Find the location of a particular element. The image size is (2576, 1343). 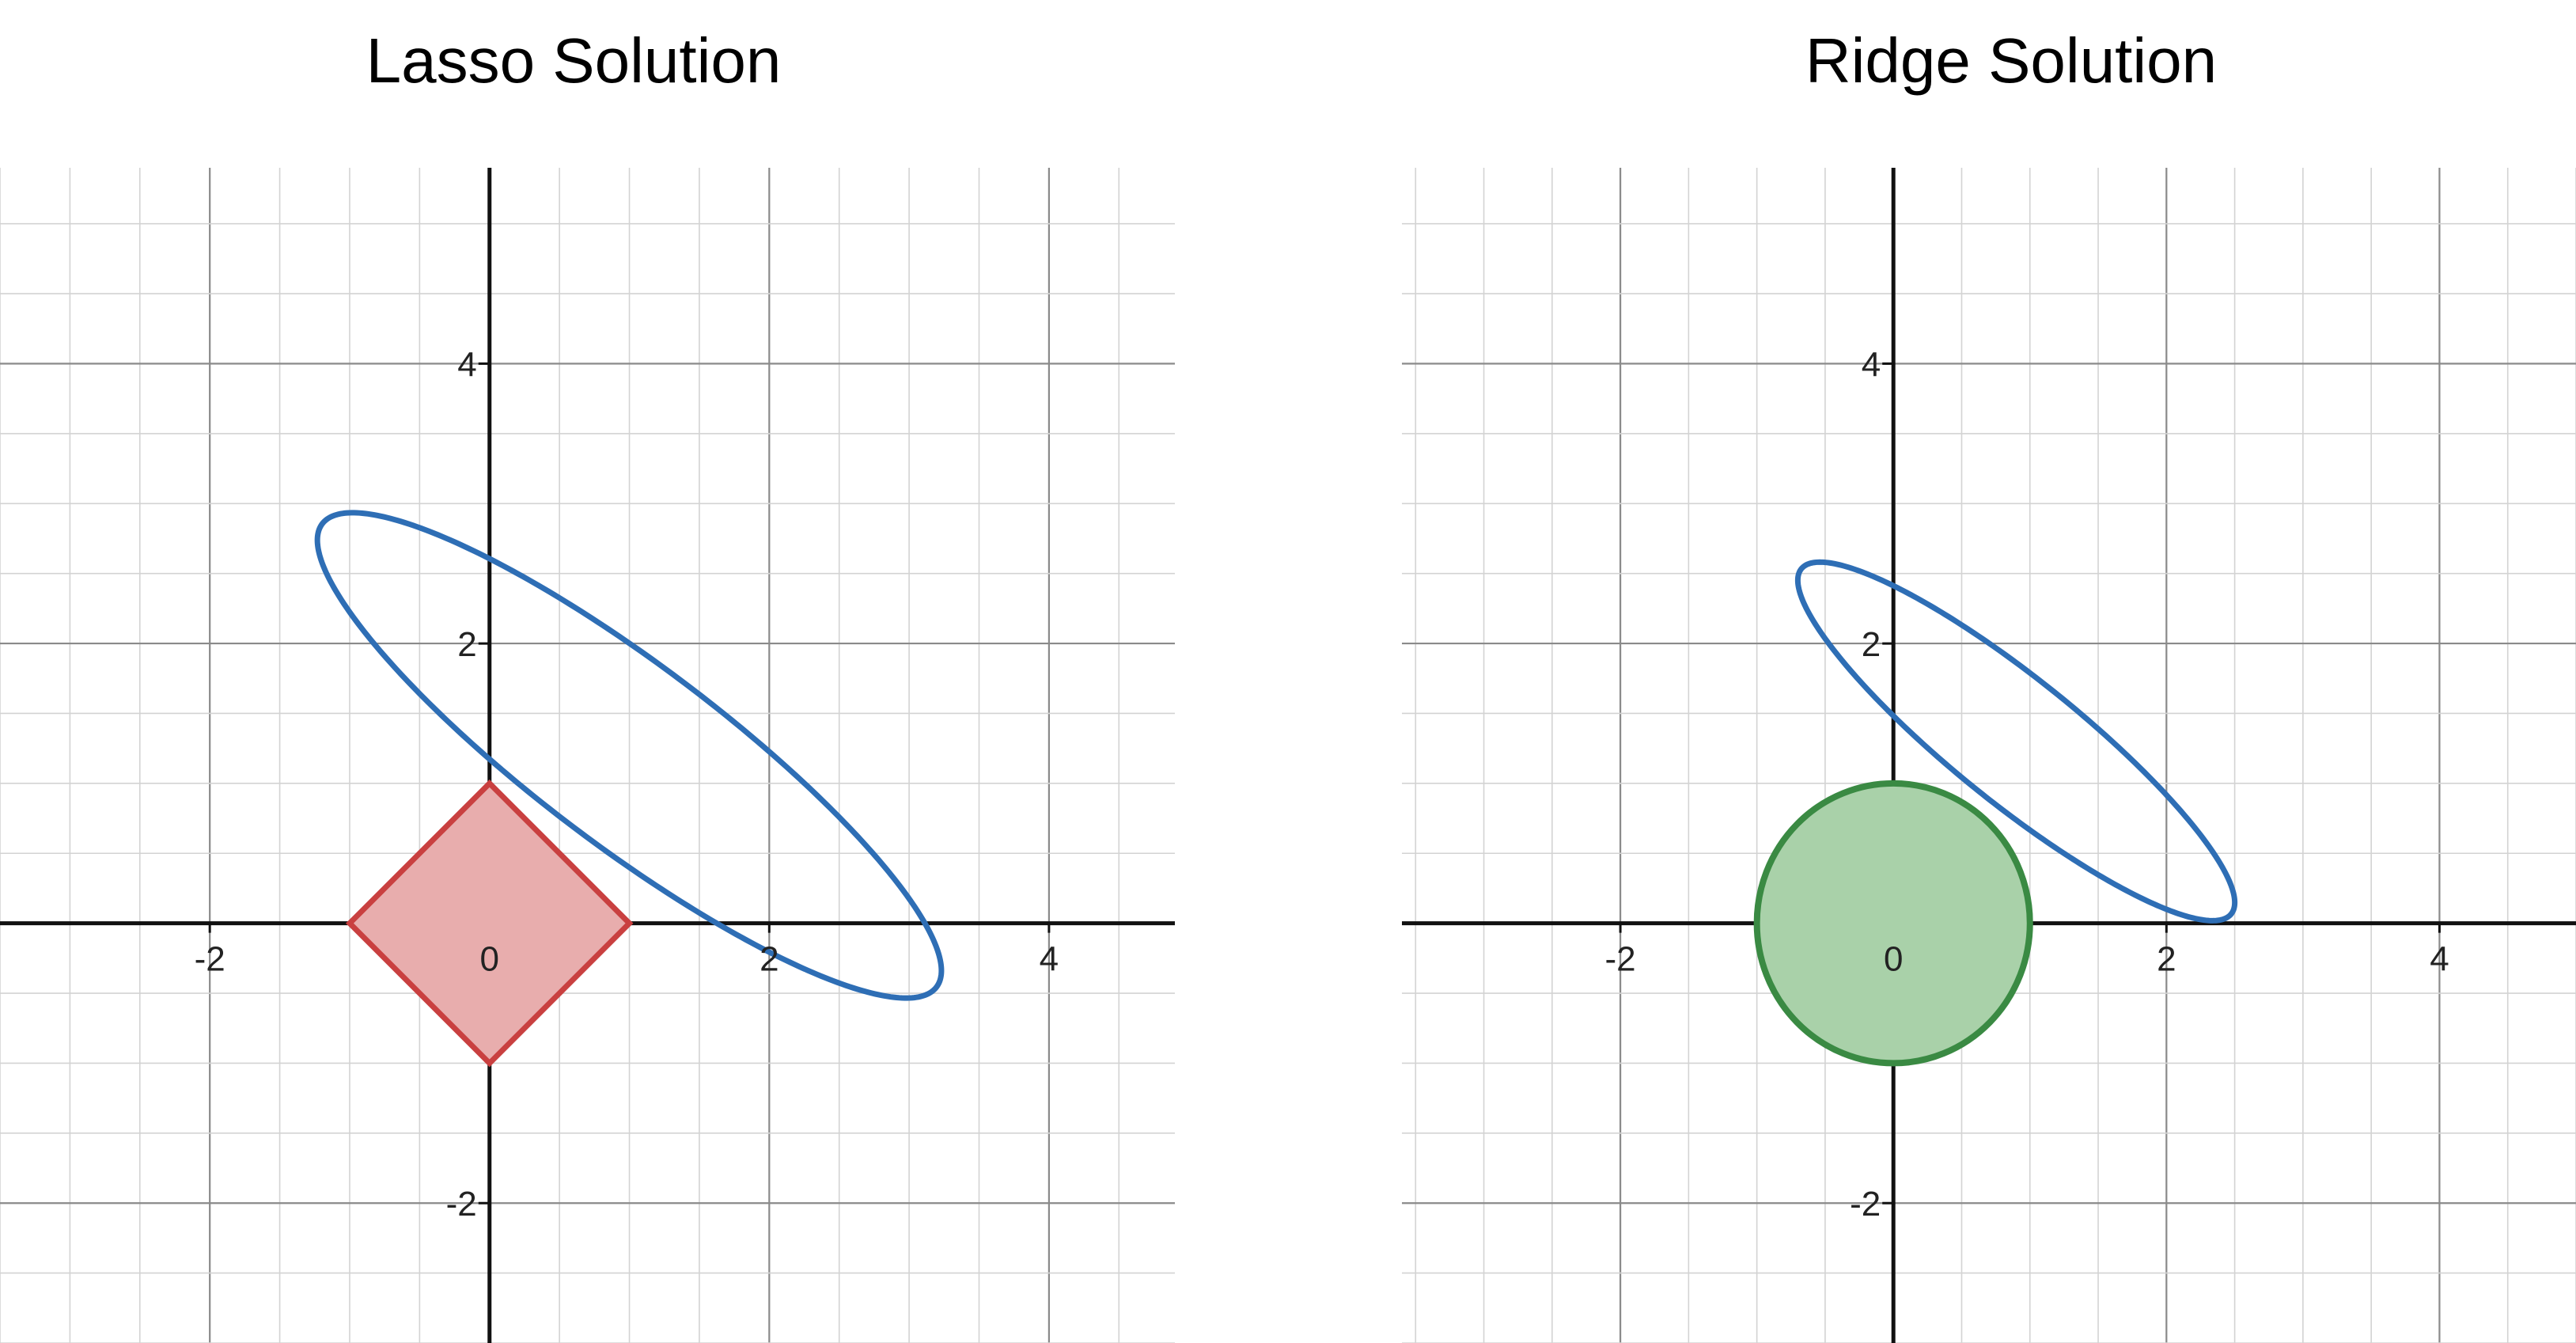

ridge-x-tick-label: -2 is located at coordinates (1621, 960).